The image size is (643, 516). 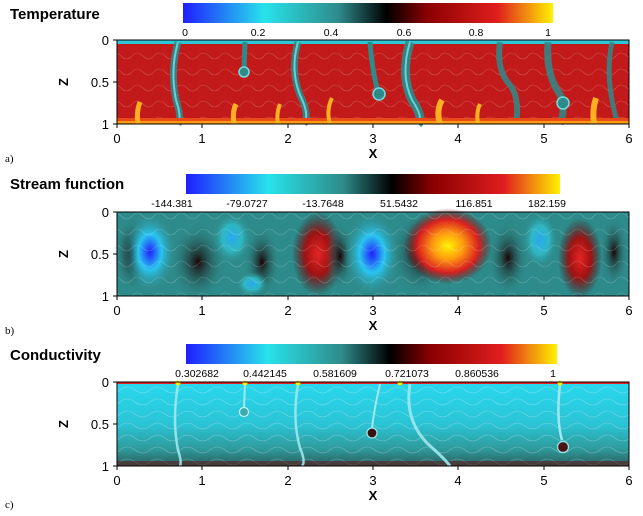 I want to click on colorbar-label: 0.860536, so click(x=477, y=374).